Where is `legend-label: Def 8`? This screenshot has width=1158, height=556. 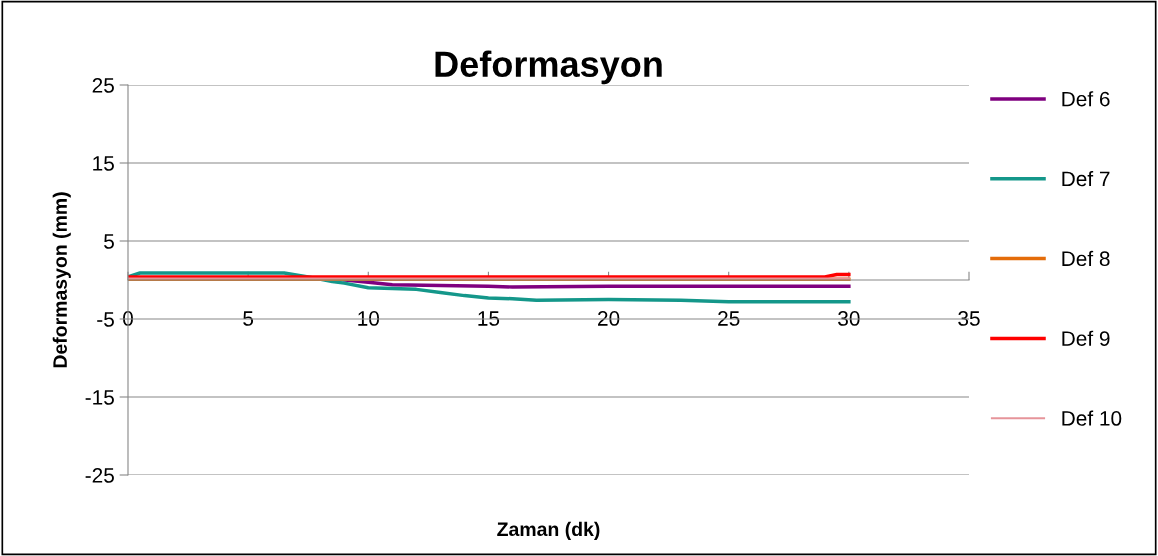
legend-label: Def 8 is located at coordinates (1086, 258).